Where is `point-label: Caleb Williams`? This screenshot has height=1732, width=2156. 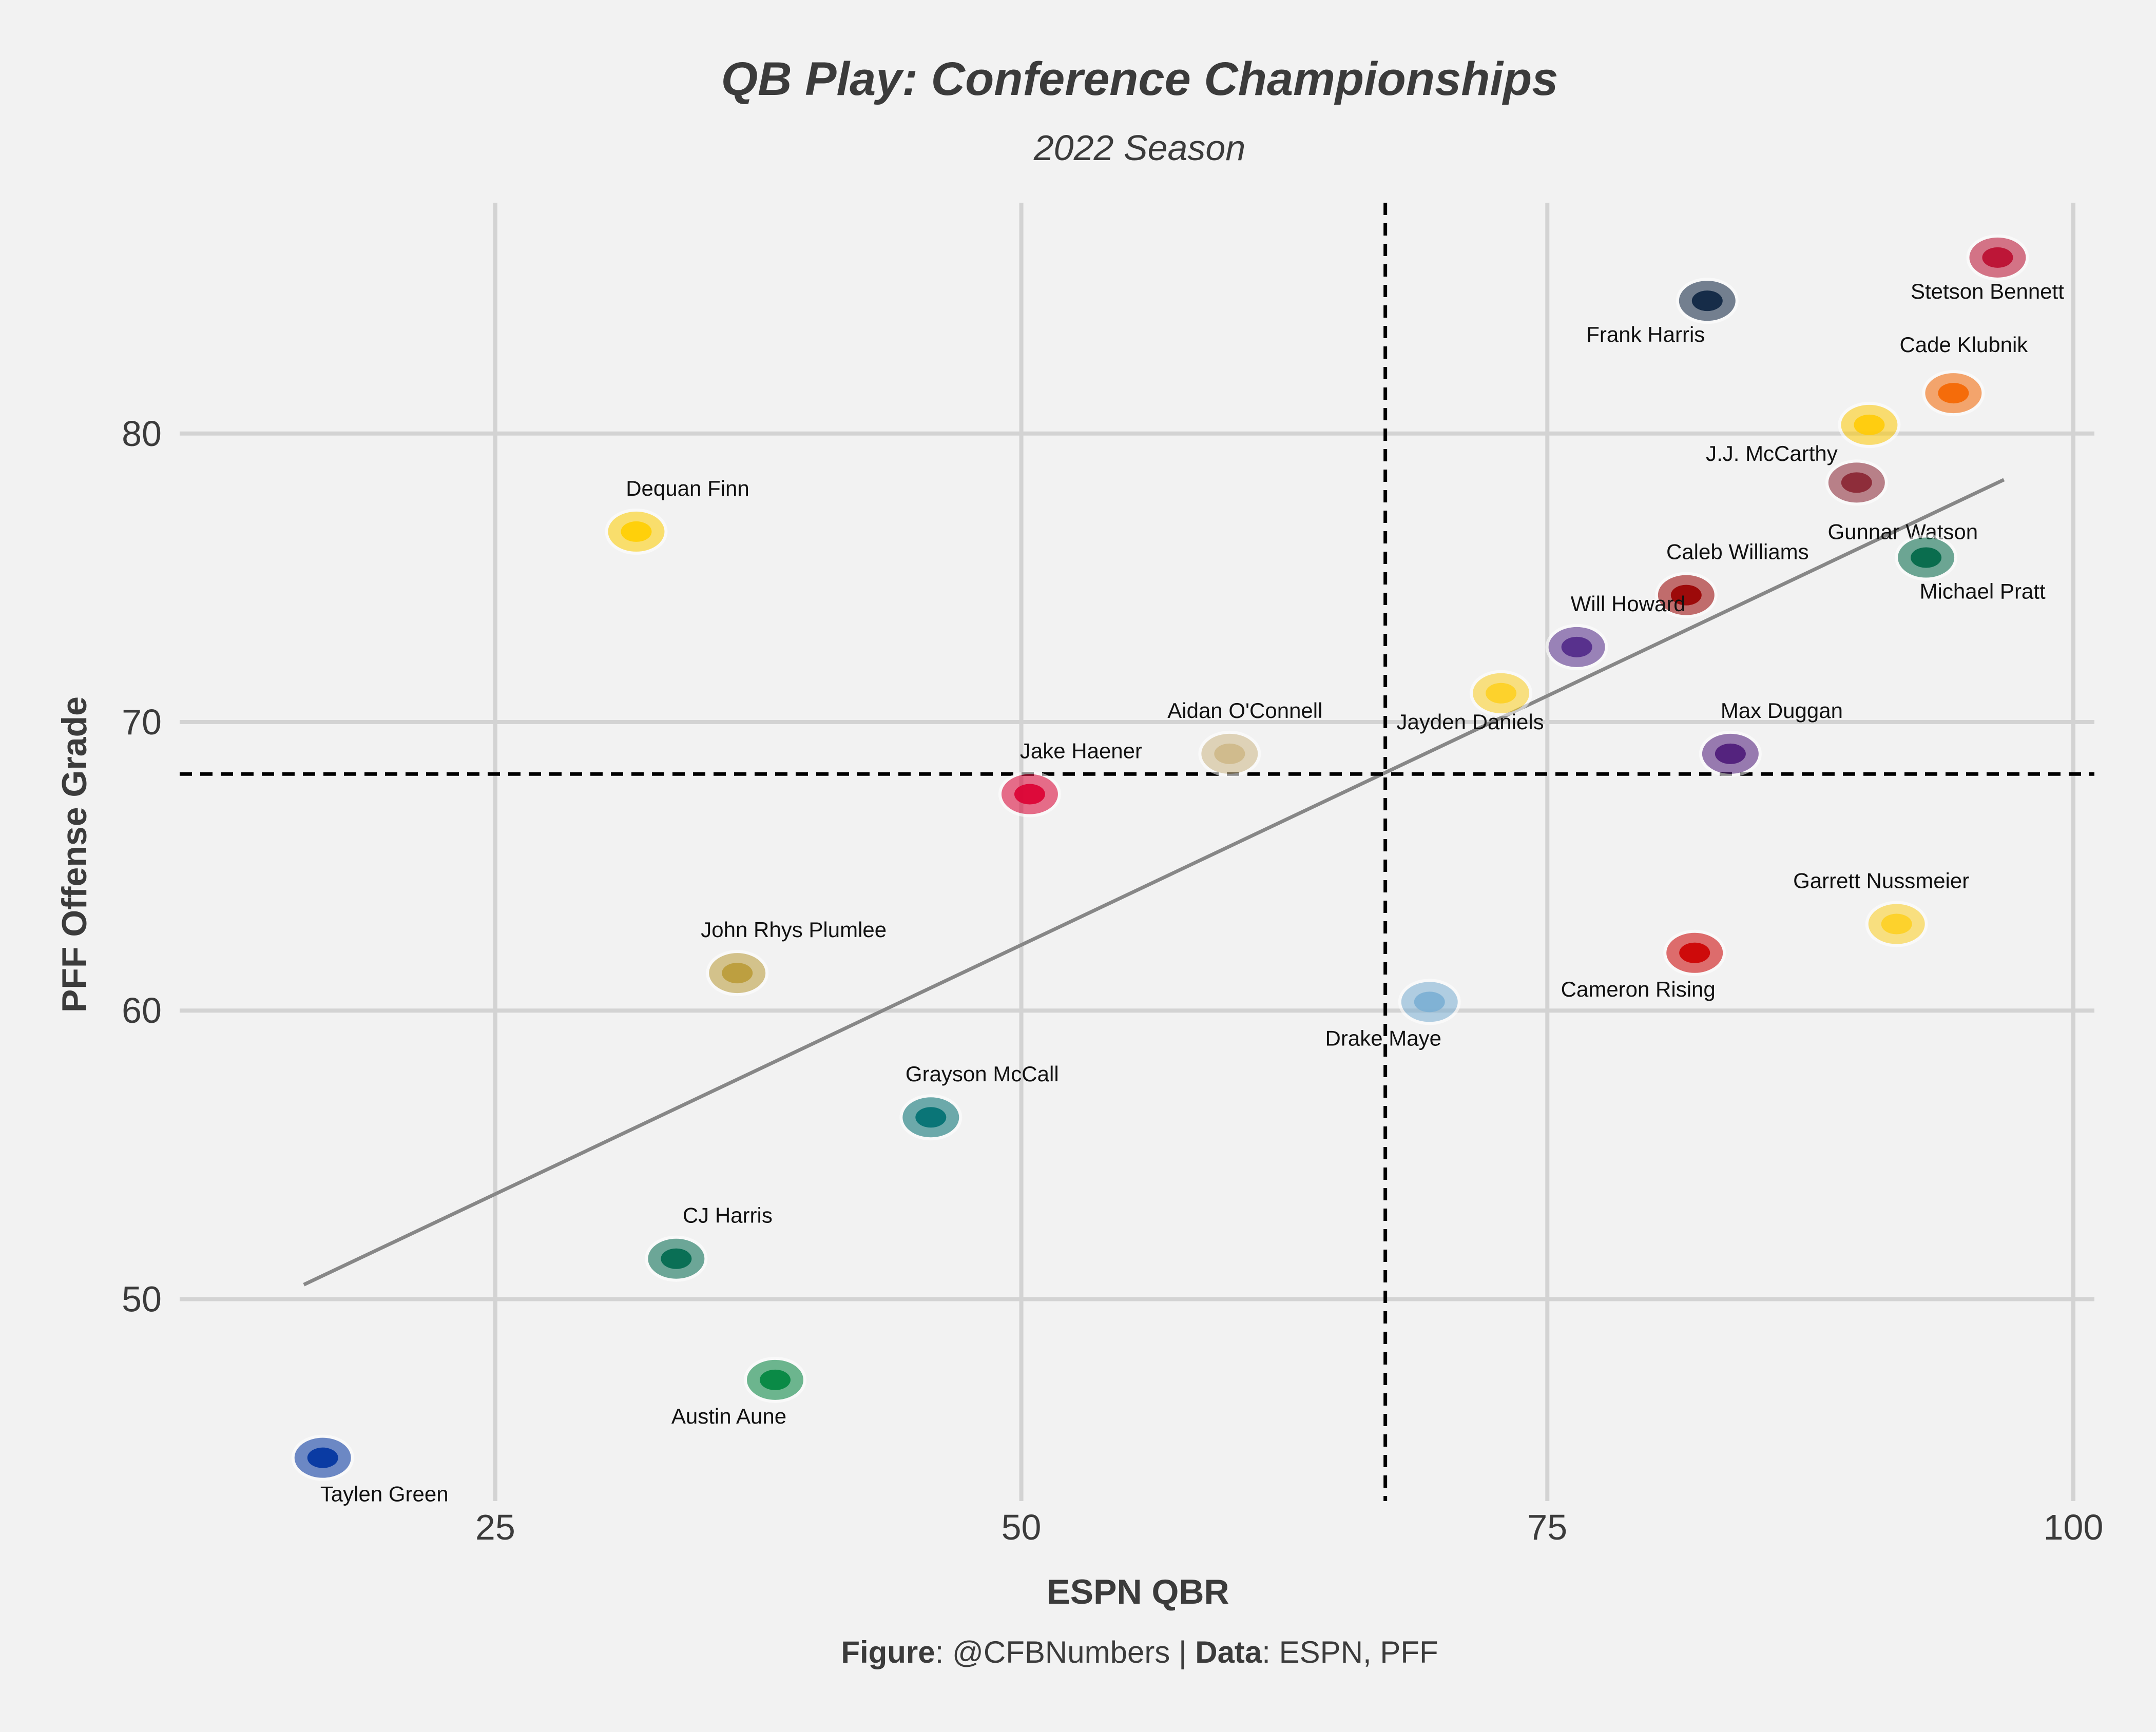 point-label: Caleb Williams is located at coordinates (1737, 552).